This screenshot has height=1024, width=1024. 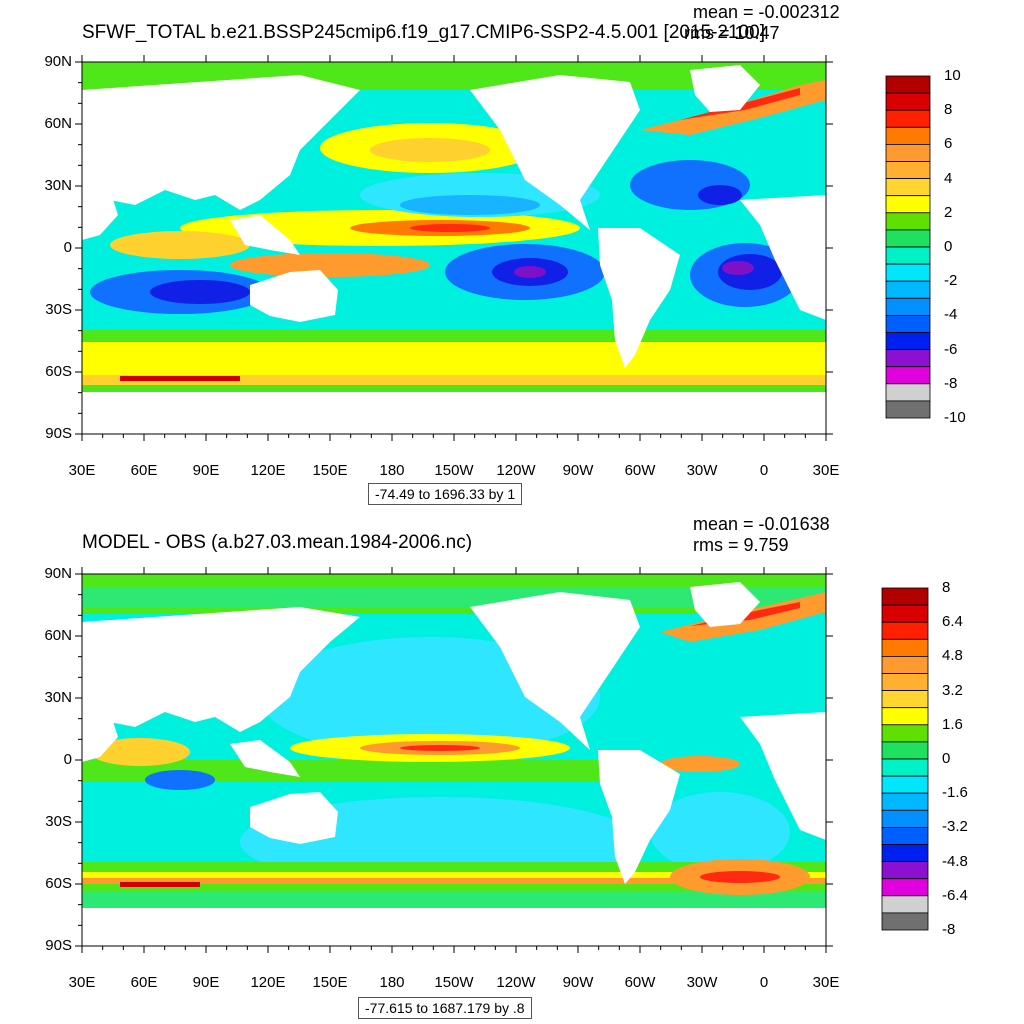 What do you see at coordinates (516, 982) in the screenshot?
I see `lon-label: 120W` at bounding box center [516, 982].